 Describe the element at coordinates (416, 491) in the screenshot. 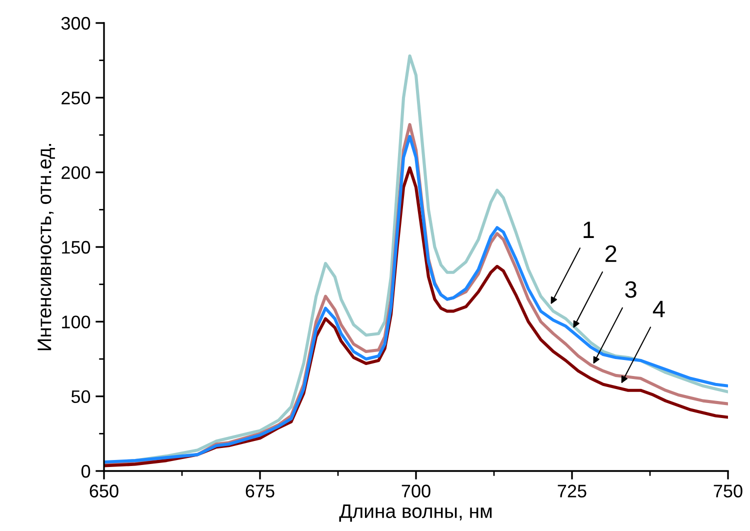

I see `x-tick-label: 700` at that location.